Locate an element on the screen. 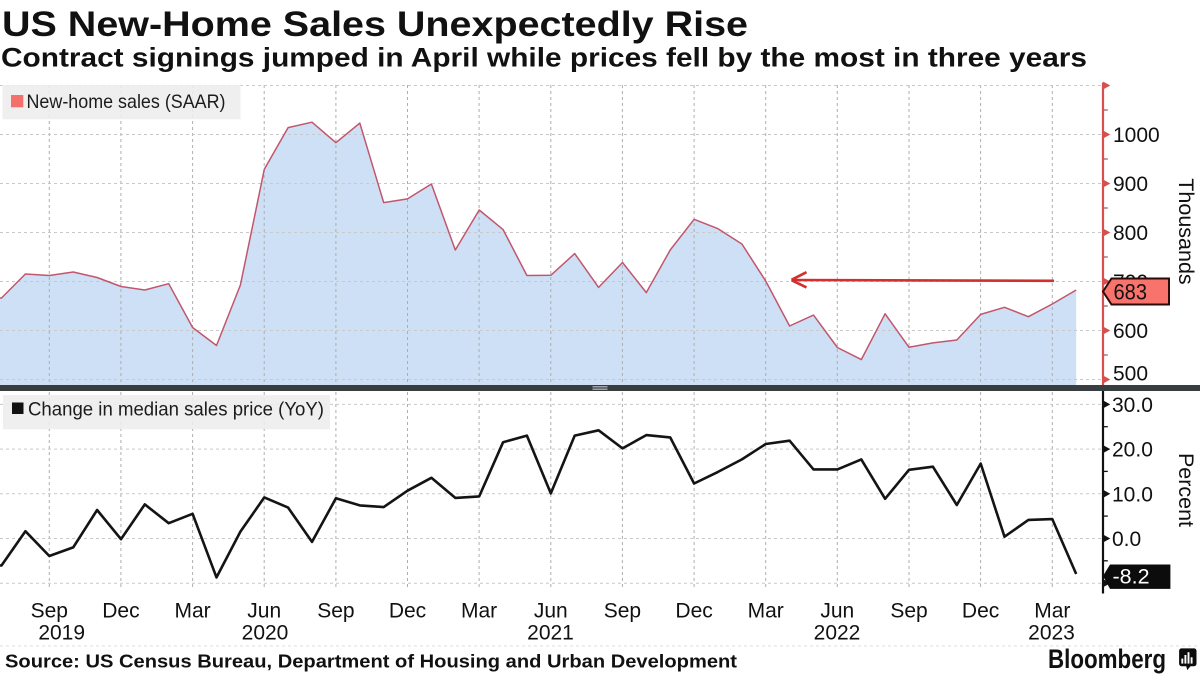  svg-text: 600 is located at coordinates (1130, 331).